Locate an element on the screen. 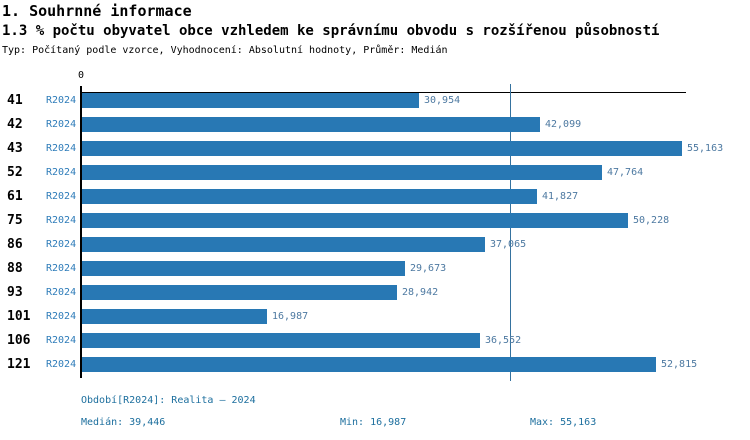  legend-period: Období[R2024]: Realita – 2024 is located at coordinates (168, 400).